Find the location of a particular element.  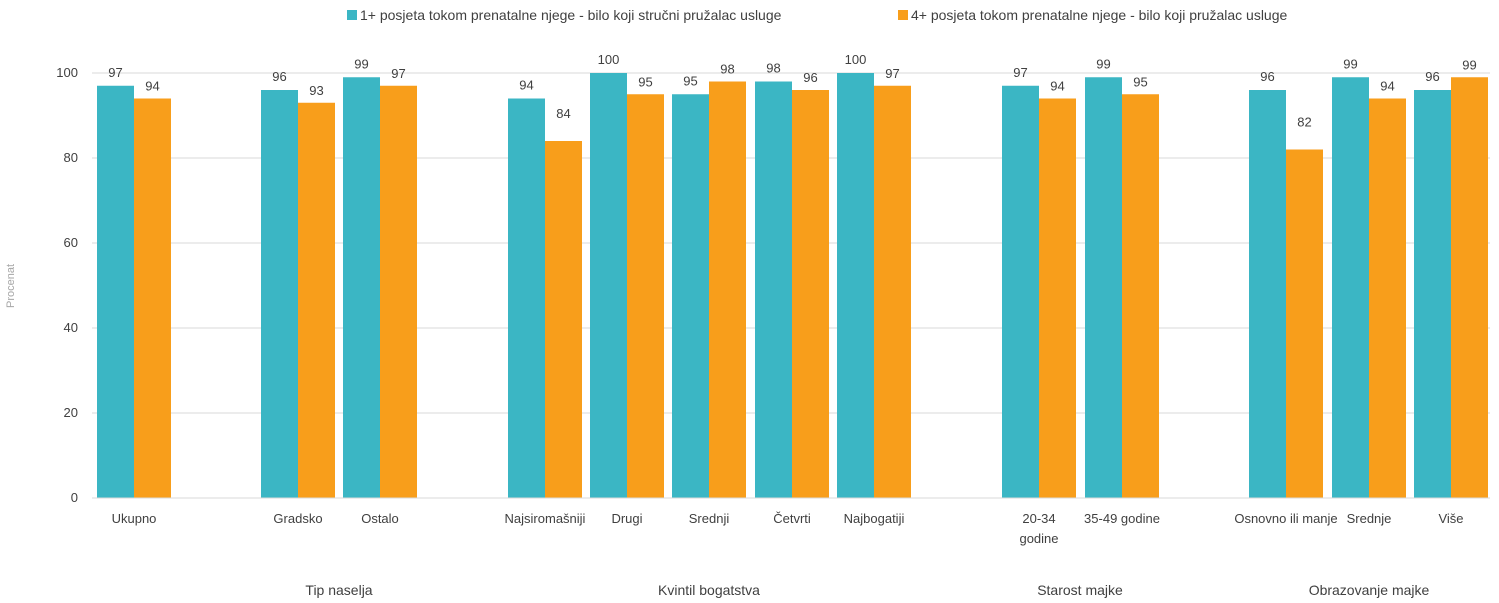

x-tick-label-3-line-0: Najsiromašniji is located at coordinates (545, 518).